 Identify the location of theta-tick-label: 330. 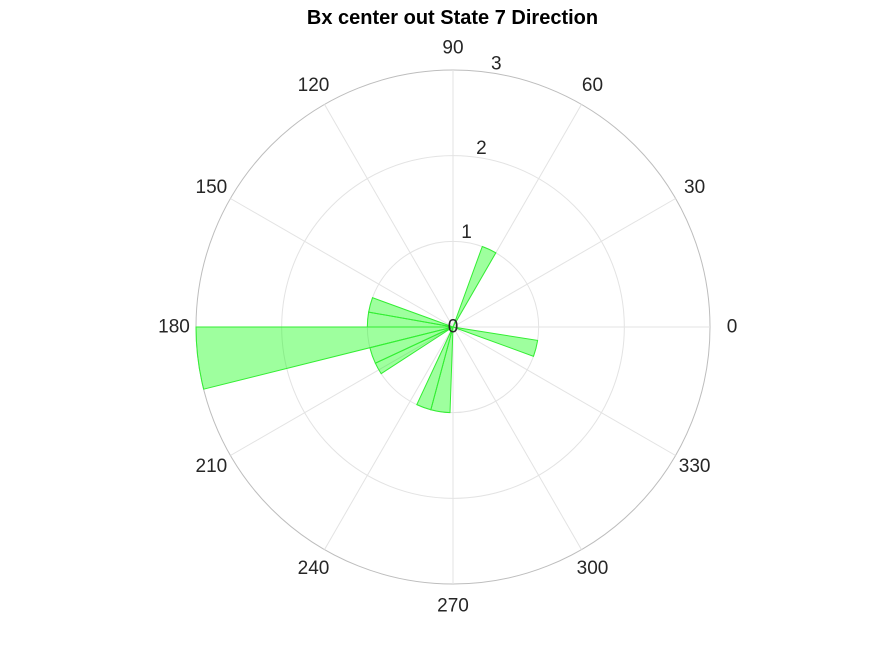
(695, 466).